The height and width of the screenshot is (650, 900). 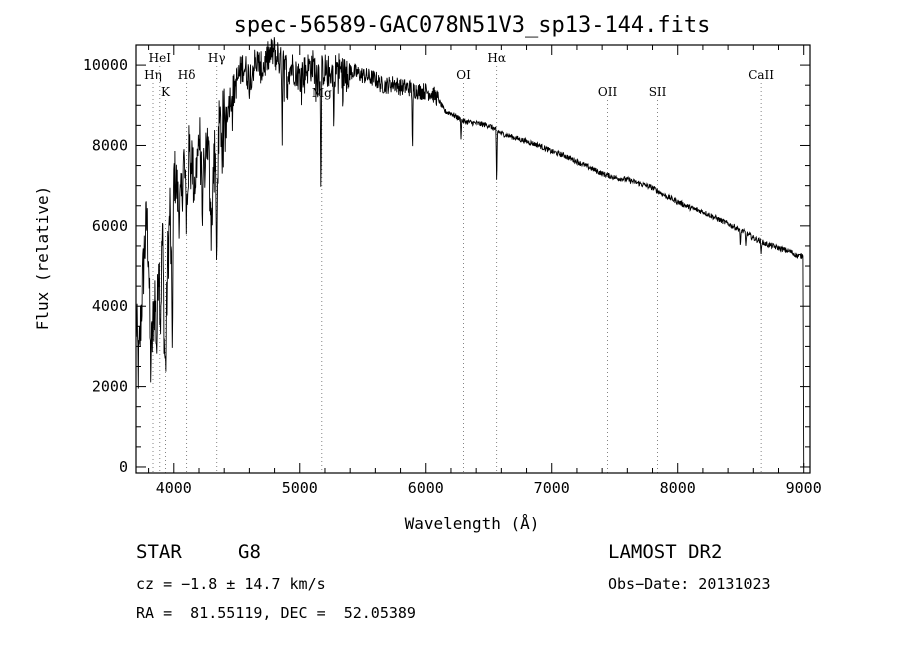 What do you see at coordinates (678, 488) in the screenshot?
I see `x-tick-label: 8000` at bounding box center [678, 488].